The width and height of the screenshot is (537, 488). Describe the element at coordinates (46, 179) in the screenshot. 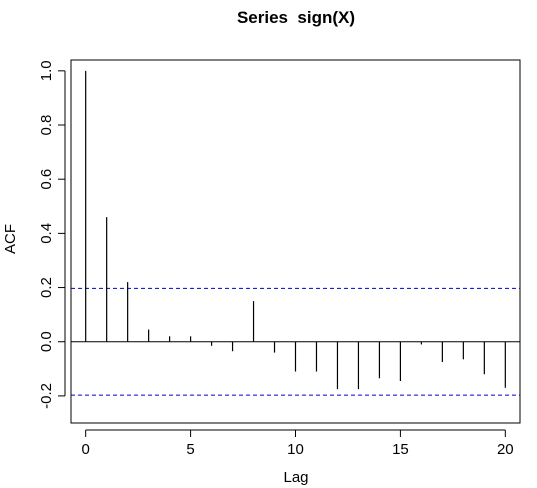

I see `y-tick-label-0.6: 0.6` at that location.